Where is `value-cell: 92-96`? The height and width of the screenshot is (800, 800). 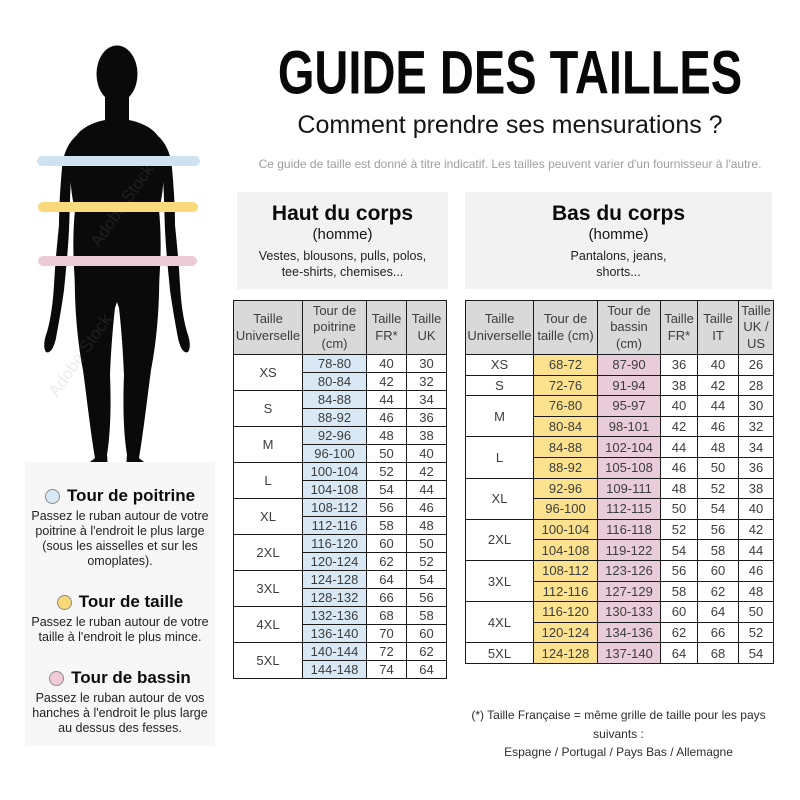 value-cell: 92-96 is located at coordinates (565, 488).